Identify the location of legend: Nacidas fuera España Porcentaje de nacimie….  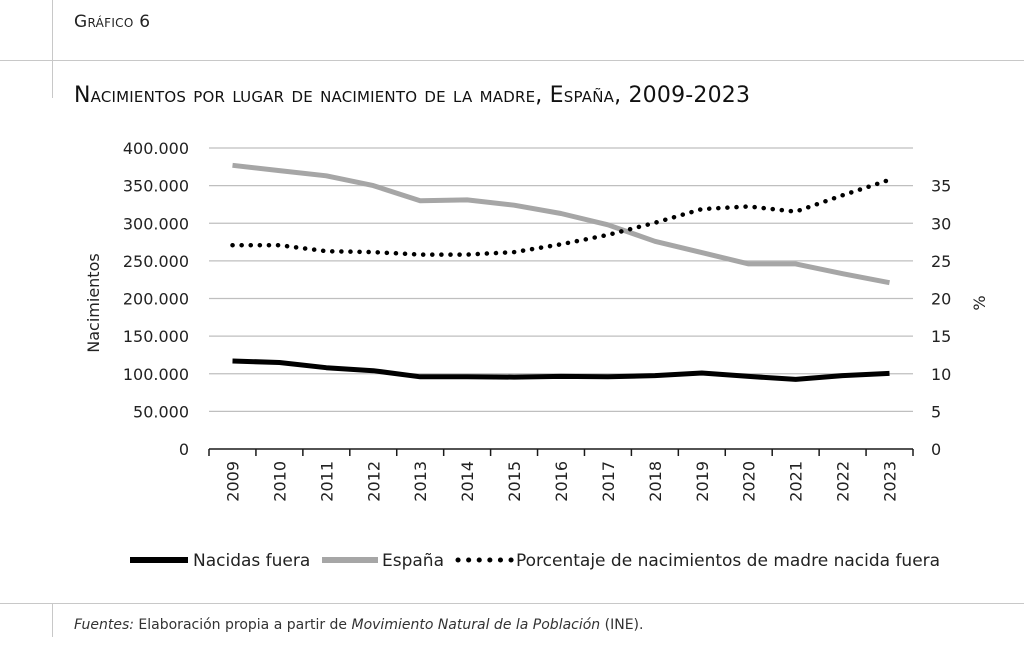
(535, 561).